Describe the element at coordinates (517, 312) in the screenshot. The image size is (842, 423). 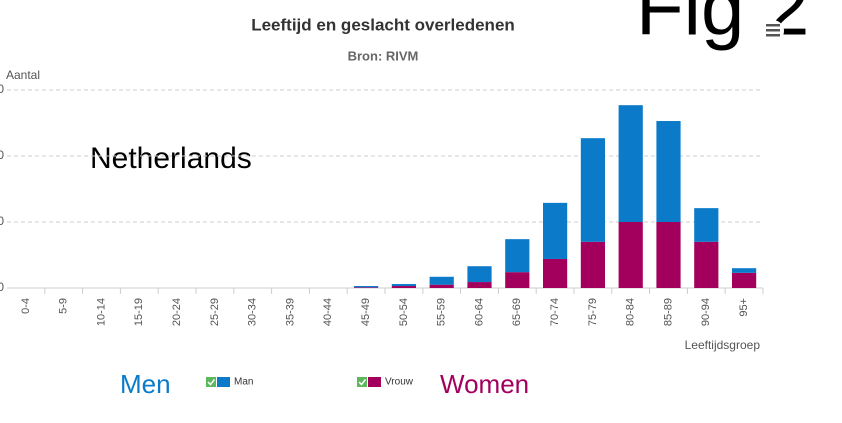
I see `x-tick-label: 65-69` at that location.